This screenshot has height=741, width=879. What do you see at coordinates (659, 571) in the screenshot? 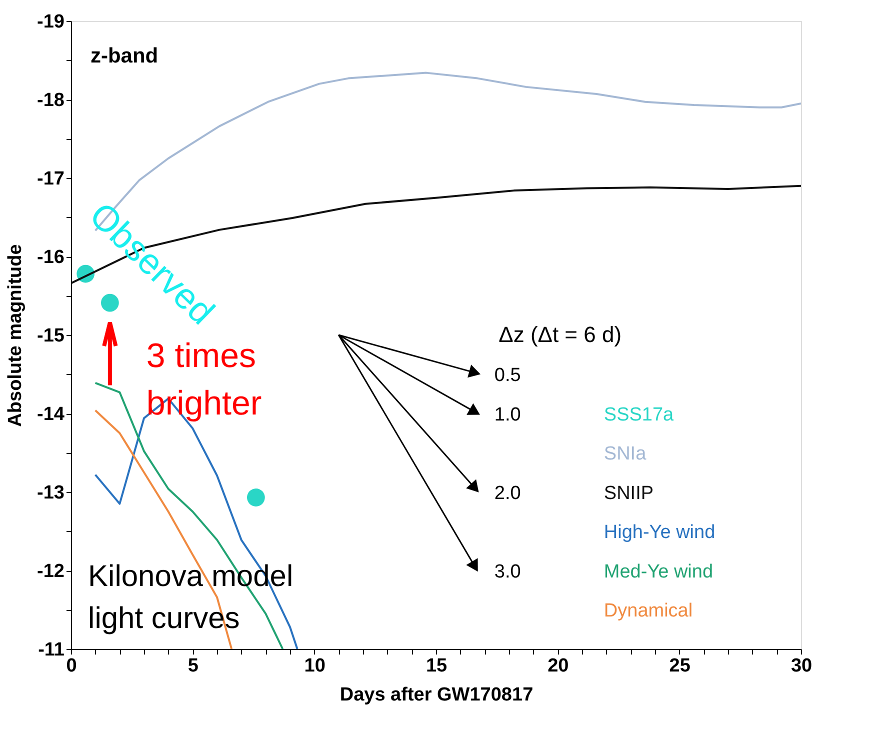
I see `text: Med-Ye wind` at bounding box center [659, 571].